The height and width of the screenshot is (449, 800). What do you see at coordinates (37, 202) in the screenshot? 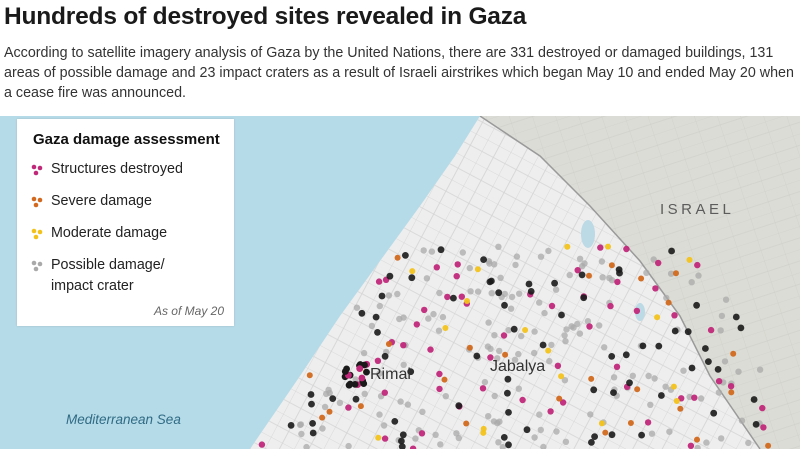
I see `severe-dots-icon` at bounding box center [37, 202].